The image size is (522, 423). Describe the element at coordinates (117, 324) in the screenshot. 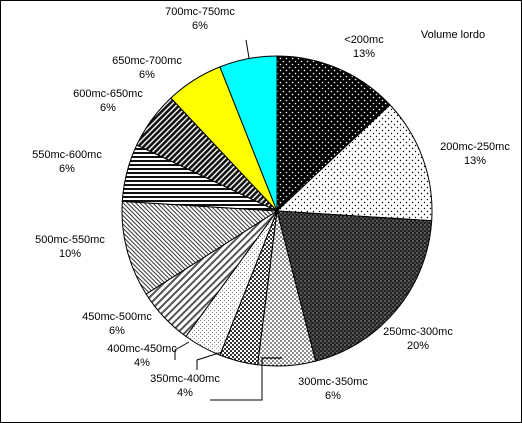

I see `slice-label-7: 450mc-500mc 6%` at that location.